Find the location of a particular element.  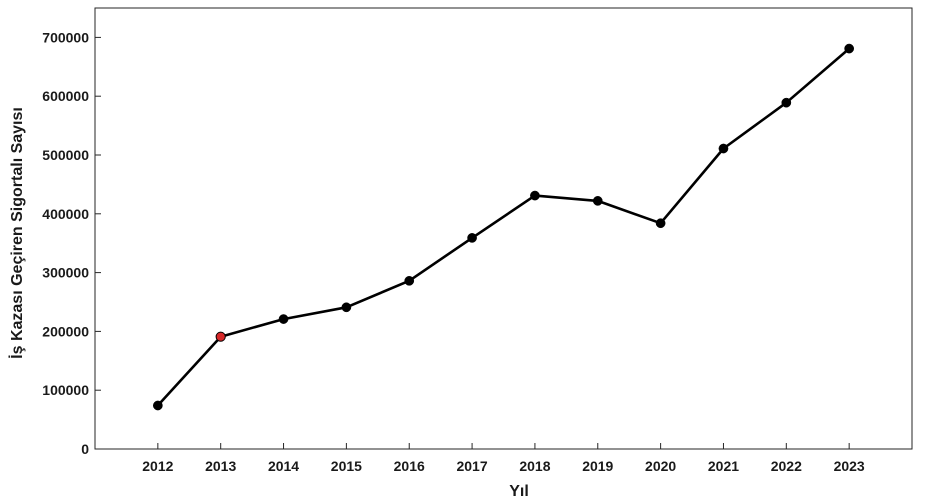

y-tick-label: 600000 is located at coordinates (65, 96).